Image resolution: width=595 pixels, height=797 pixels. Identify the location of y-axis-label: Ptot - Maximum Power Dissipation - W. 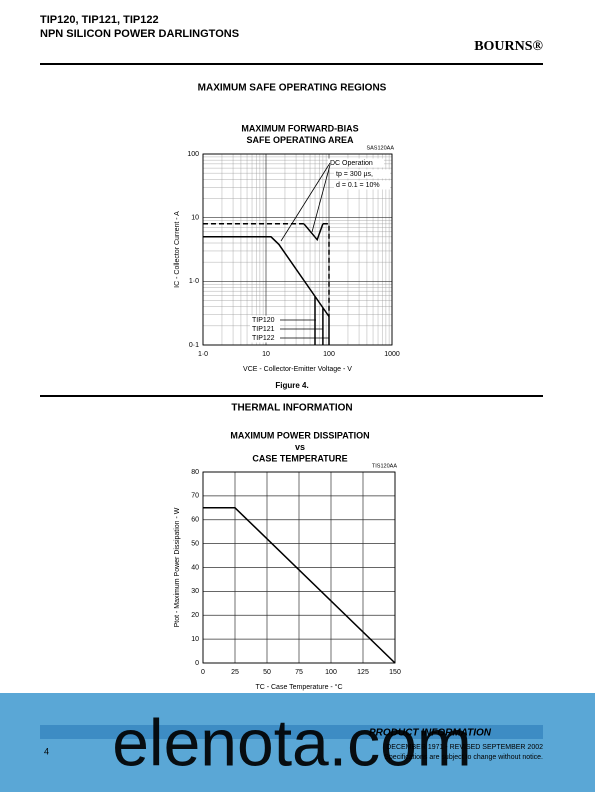
(177, 567).